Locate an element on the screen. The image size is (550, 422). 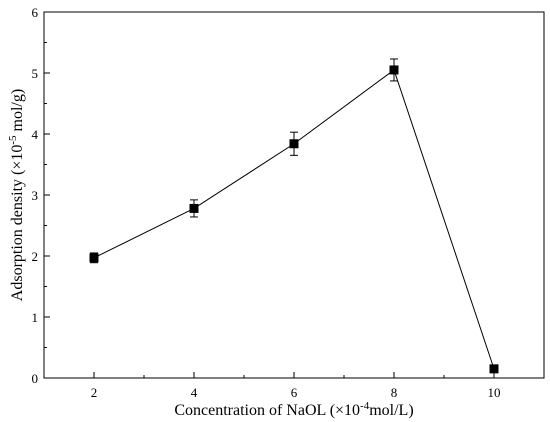
x-axis-ticks: 2 4 6 8 10 is located at coordinates (294, 386).